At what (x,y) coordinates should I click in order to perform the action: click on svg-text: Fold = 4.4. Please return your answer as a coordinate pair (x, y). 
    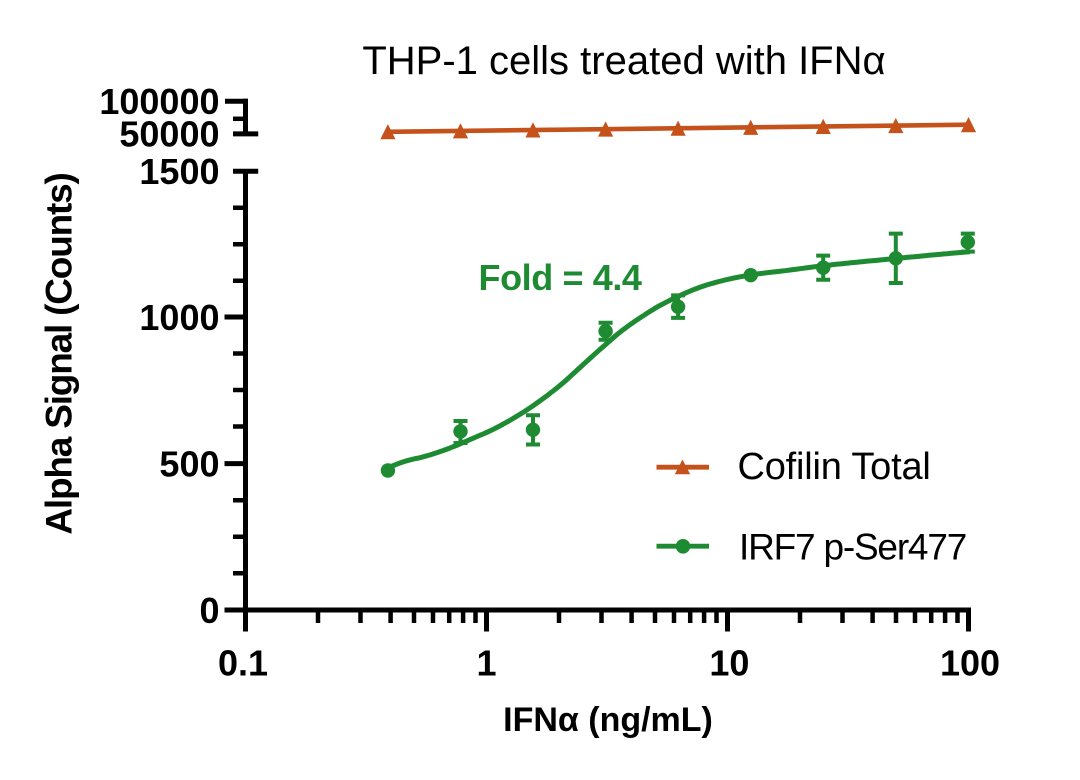
    Looking at the image, I should click on (560, 277).